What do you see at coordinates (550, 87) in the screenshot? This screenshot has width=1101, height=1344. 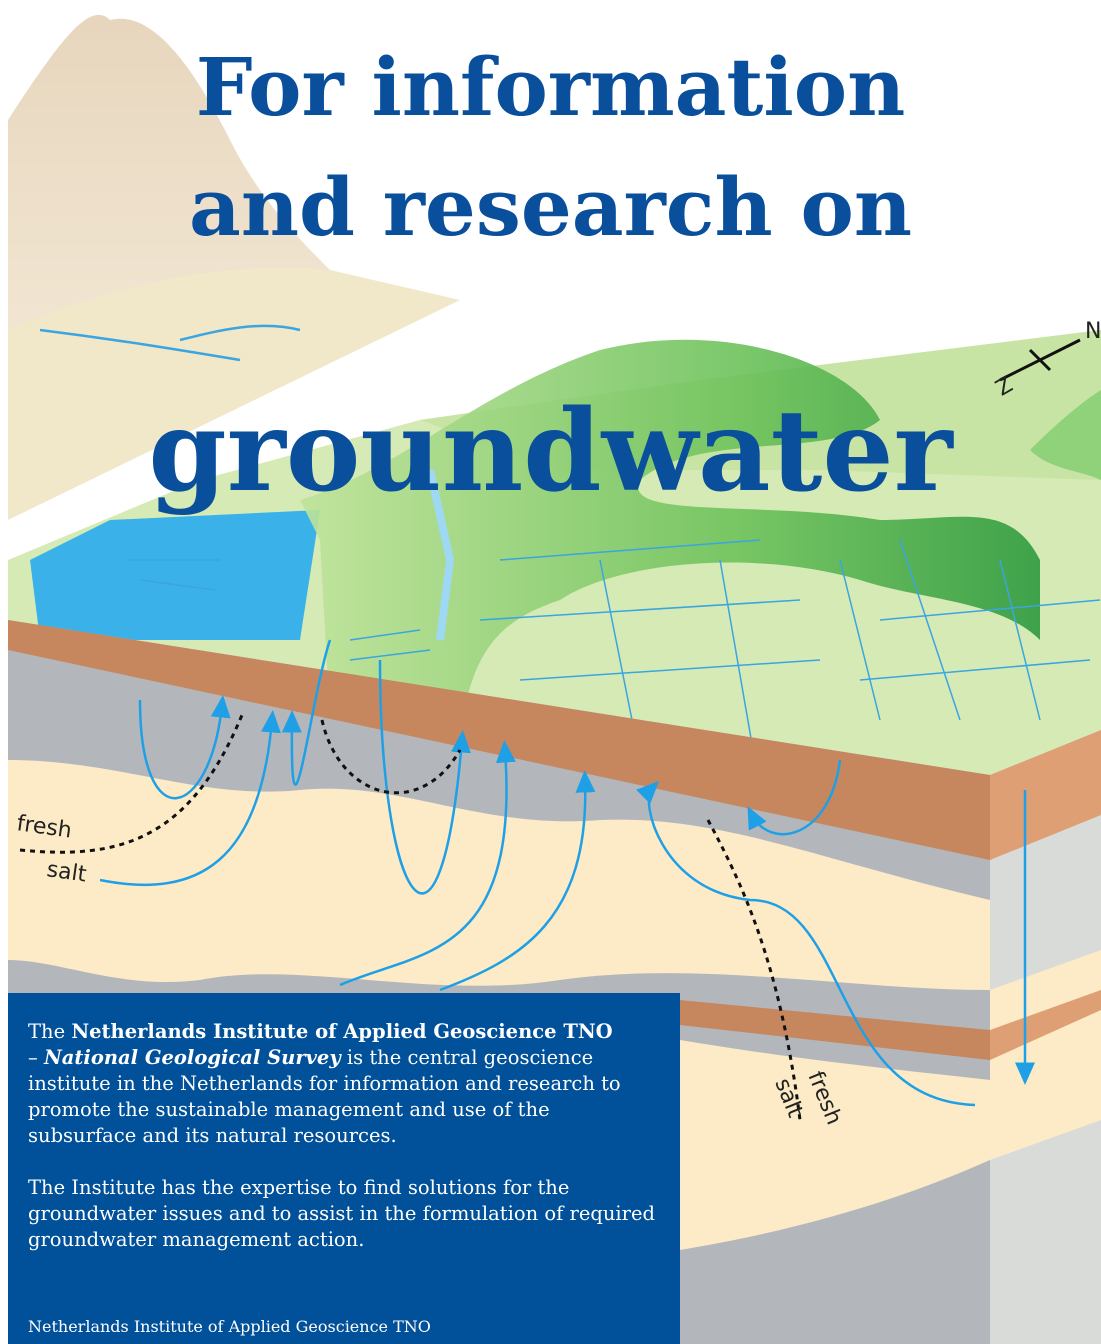 I see `title-line: For information` at bounding box center [550, 87].